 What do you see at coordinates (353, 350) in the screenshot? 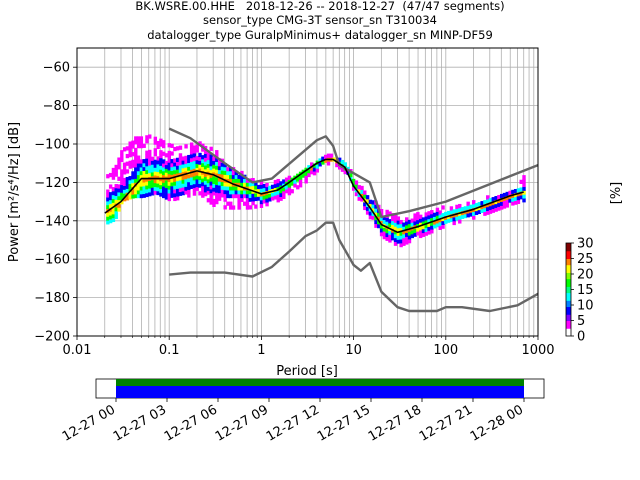
I see `x-tick-label: 10` at bounding box center [353, 350].